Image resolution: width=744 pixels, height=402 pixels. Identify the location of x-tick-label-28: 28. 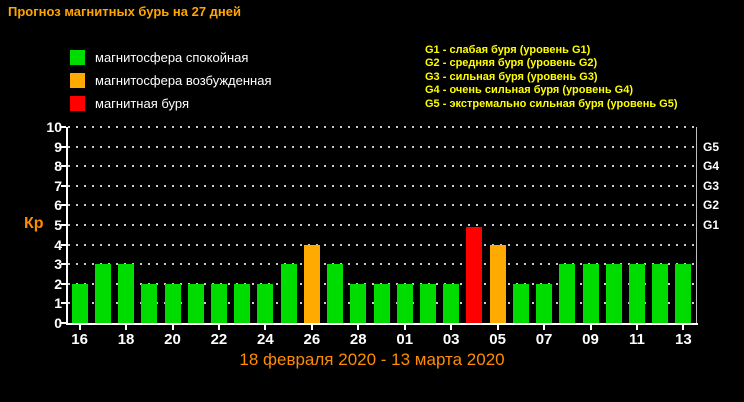
(358, 339).